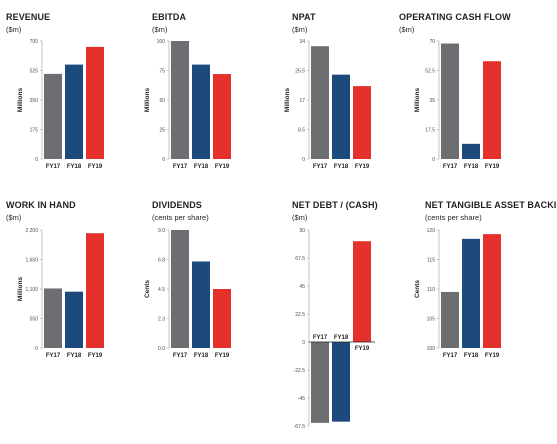 This screenshot has width=557, height=444. Describe the element at coordinates (455, 17) in the screenshot. I see `chart-title: OPERATING CASH FLOW` at that location.